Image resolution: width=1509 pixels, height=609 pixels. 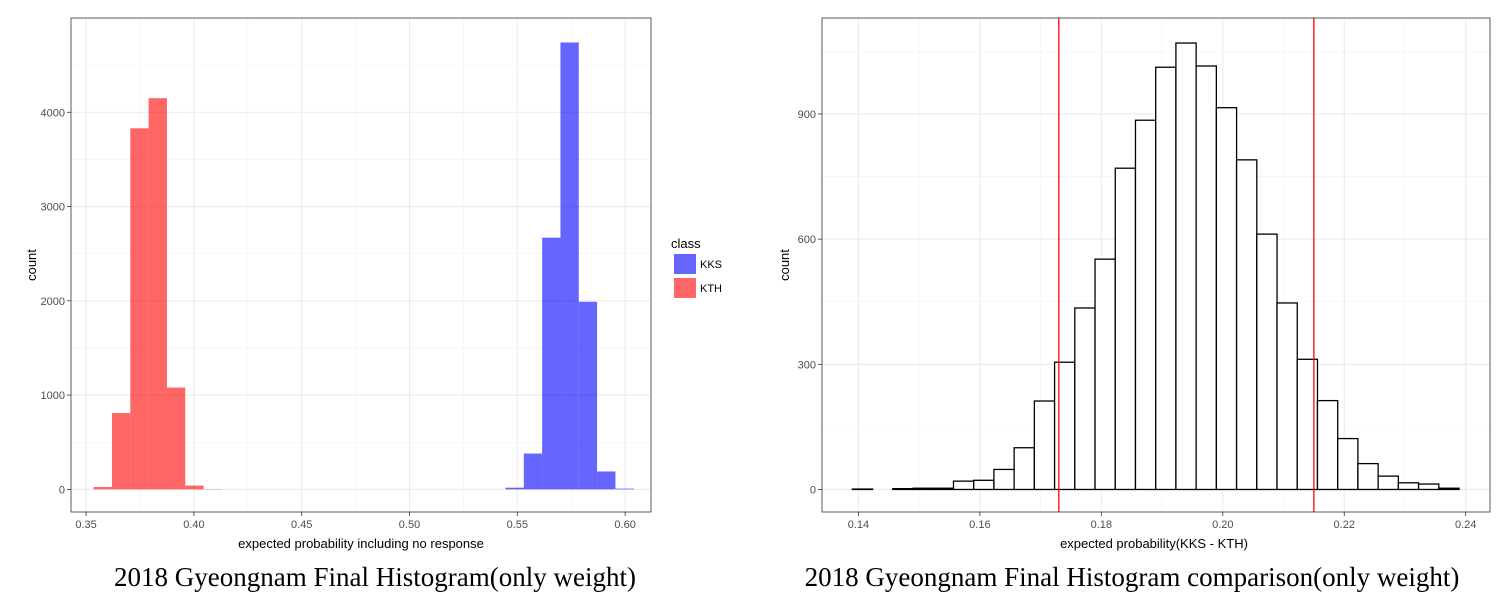 What do you see at coordinates (53, 208) in the screenshot?
I see `y-tick-label: 3000` at bounding box center [53, 208].